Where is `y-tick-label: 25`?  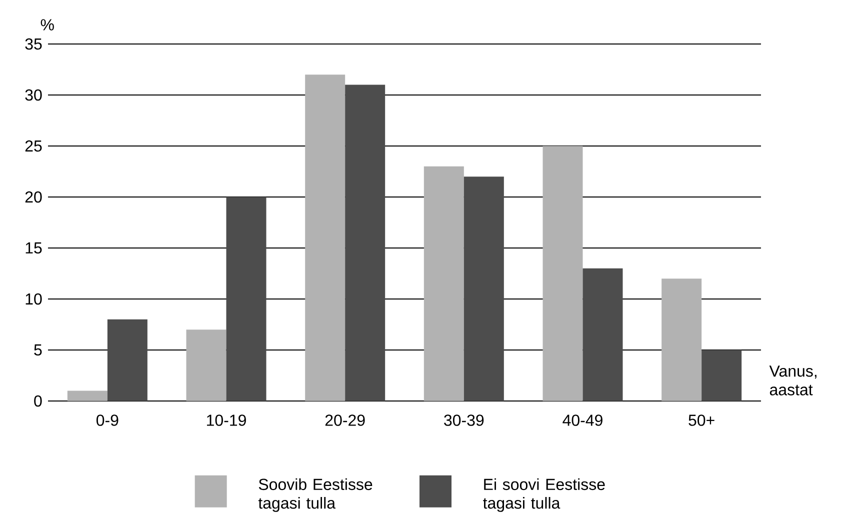 y-tick-label: 25 is located at coordinates (33, 146).